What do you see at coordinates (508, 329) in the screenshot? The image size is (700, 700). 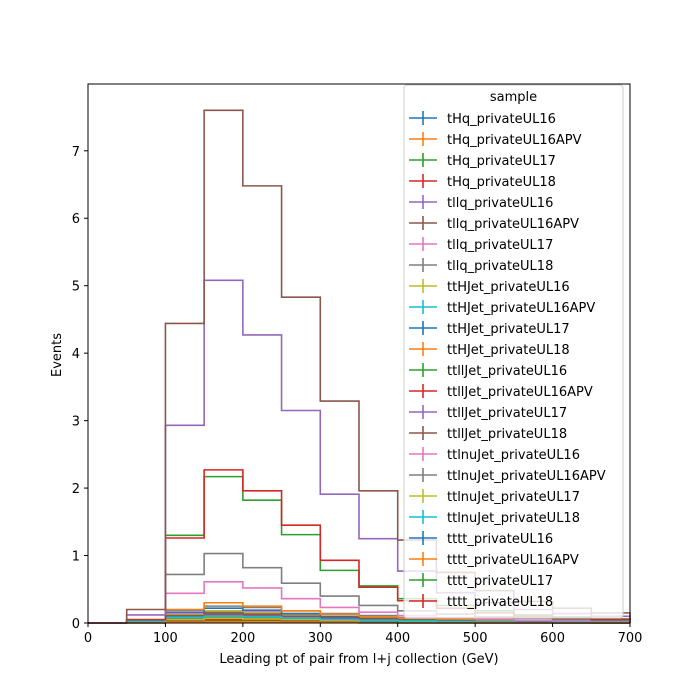 I see `legend-label: ttHJet_privateUL17` at bounding box center [508, 329].